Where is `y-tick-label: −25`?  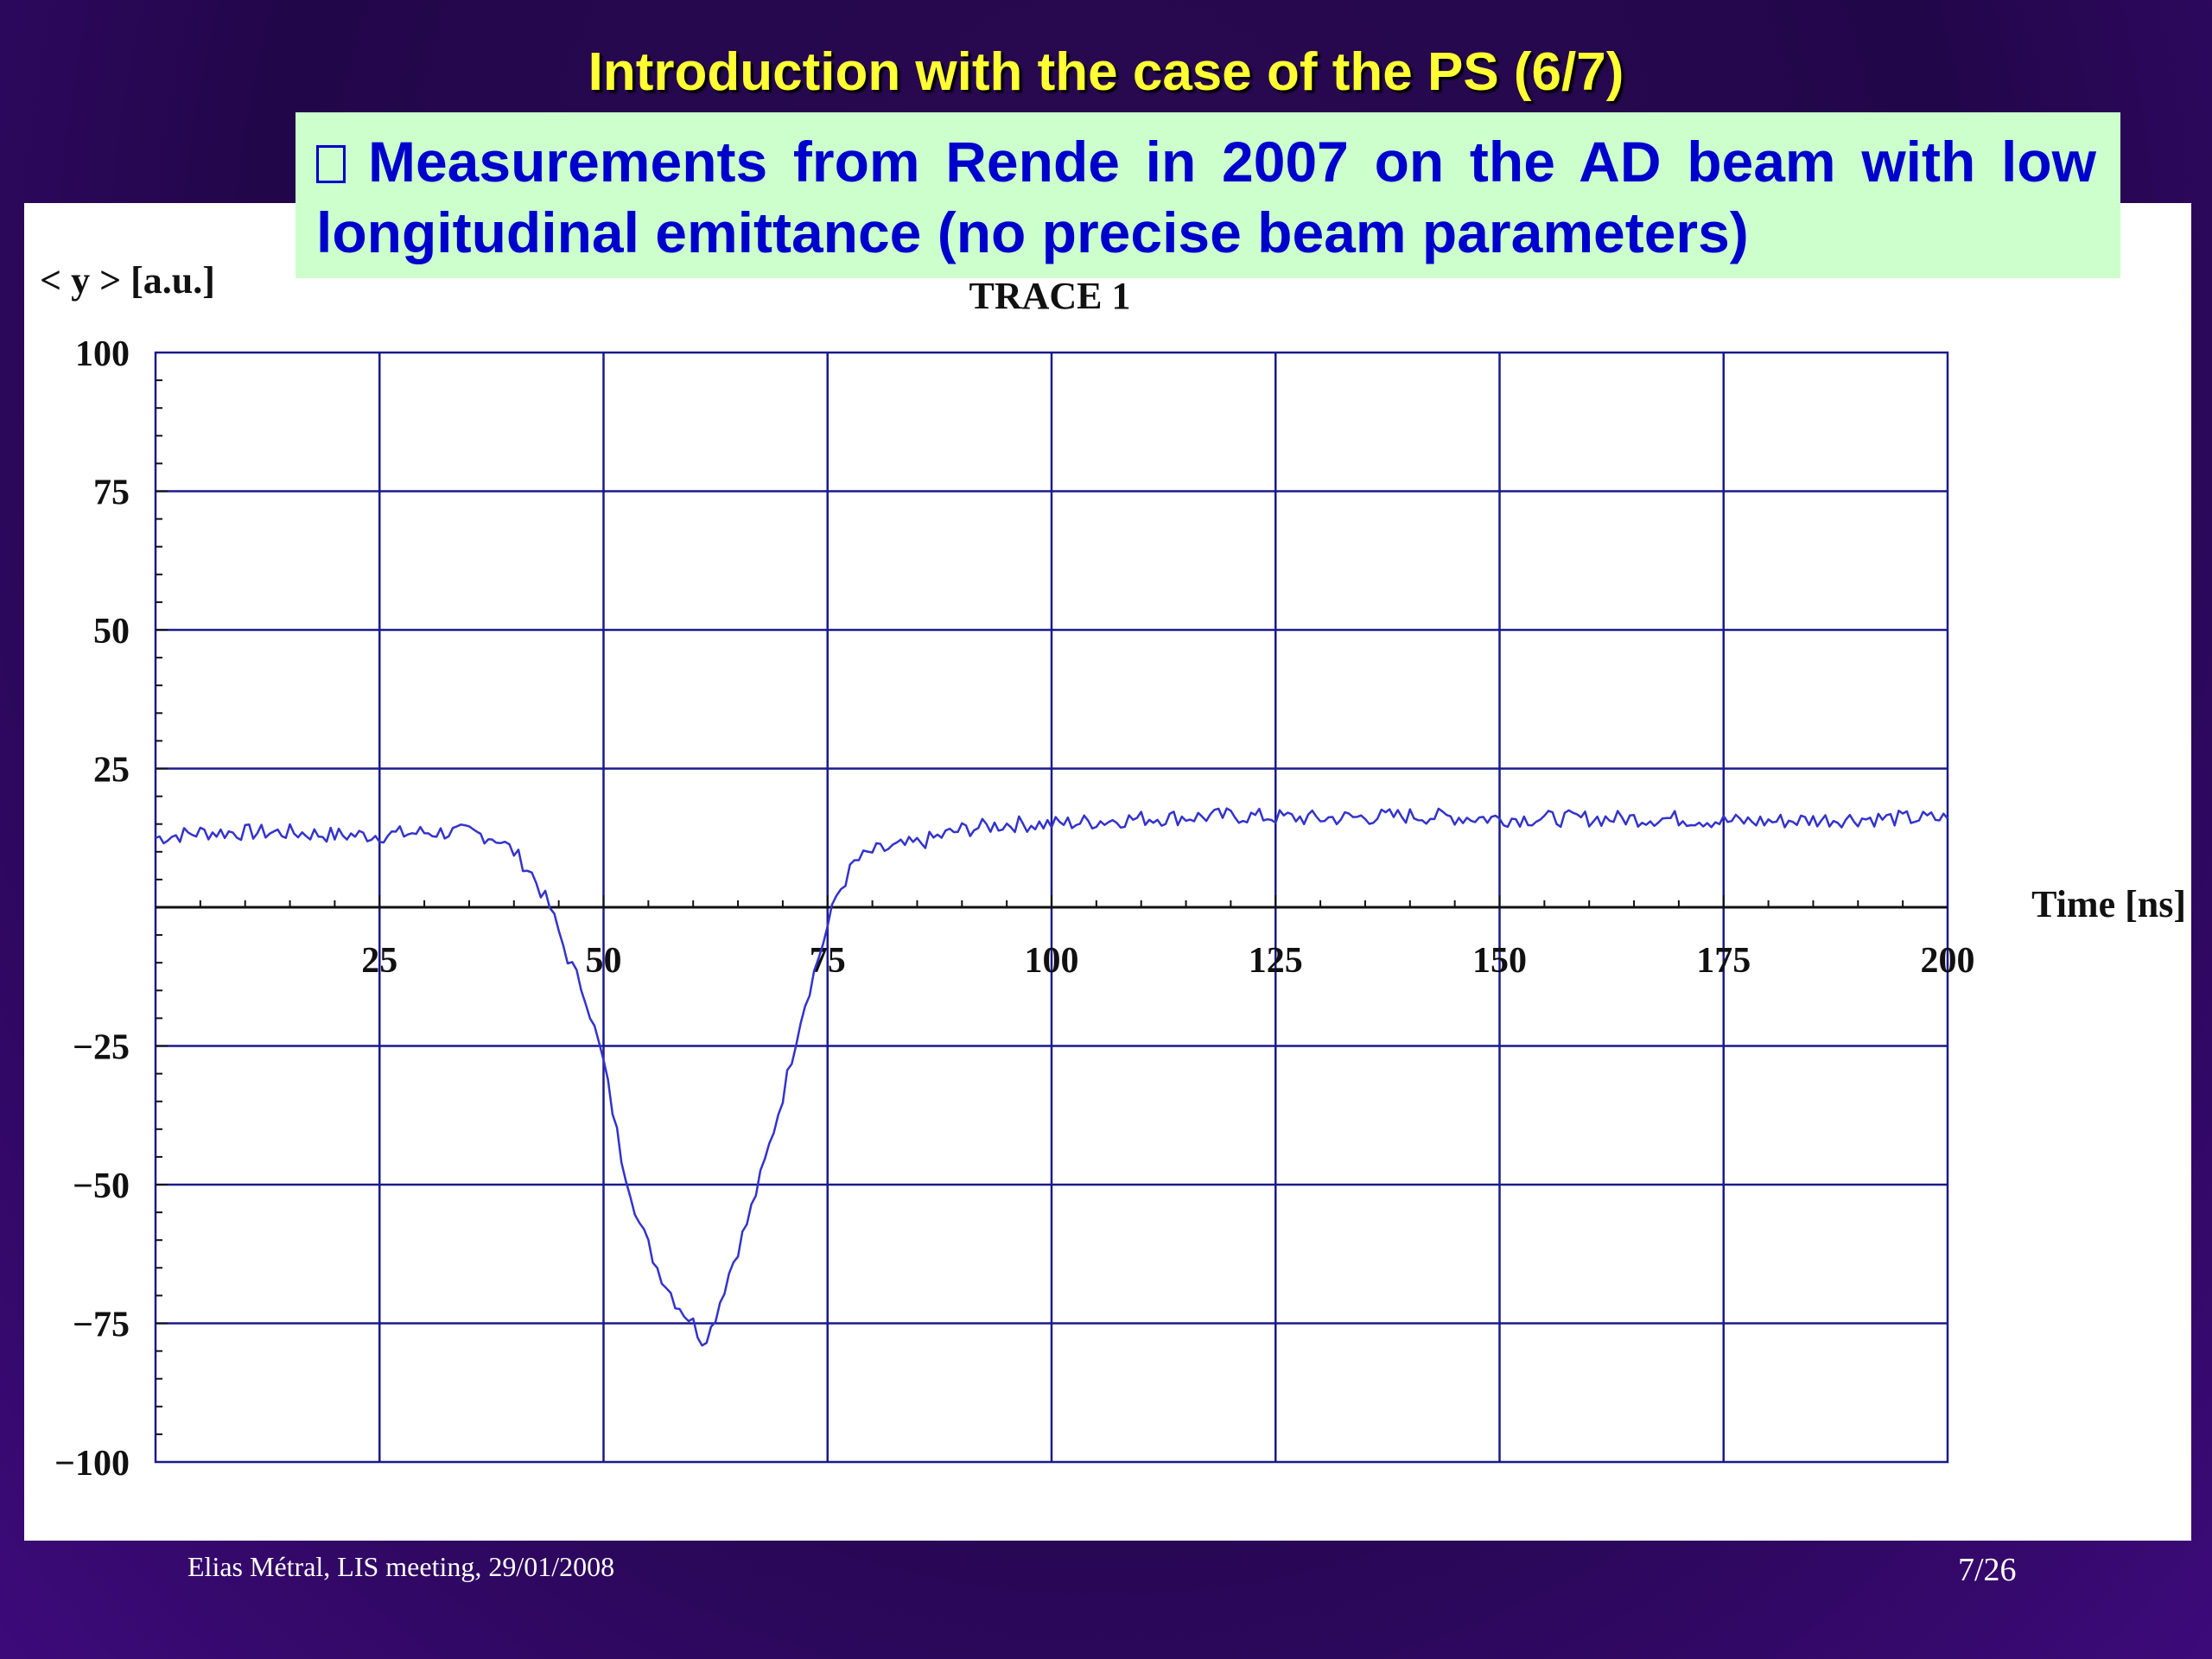
y-tick-label: −25 is located at coordinates (101, 1048).